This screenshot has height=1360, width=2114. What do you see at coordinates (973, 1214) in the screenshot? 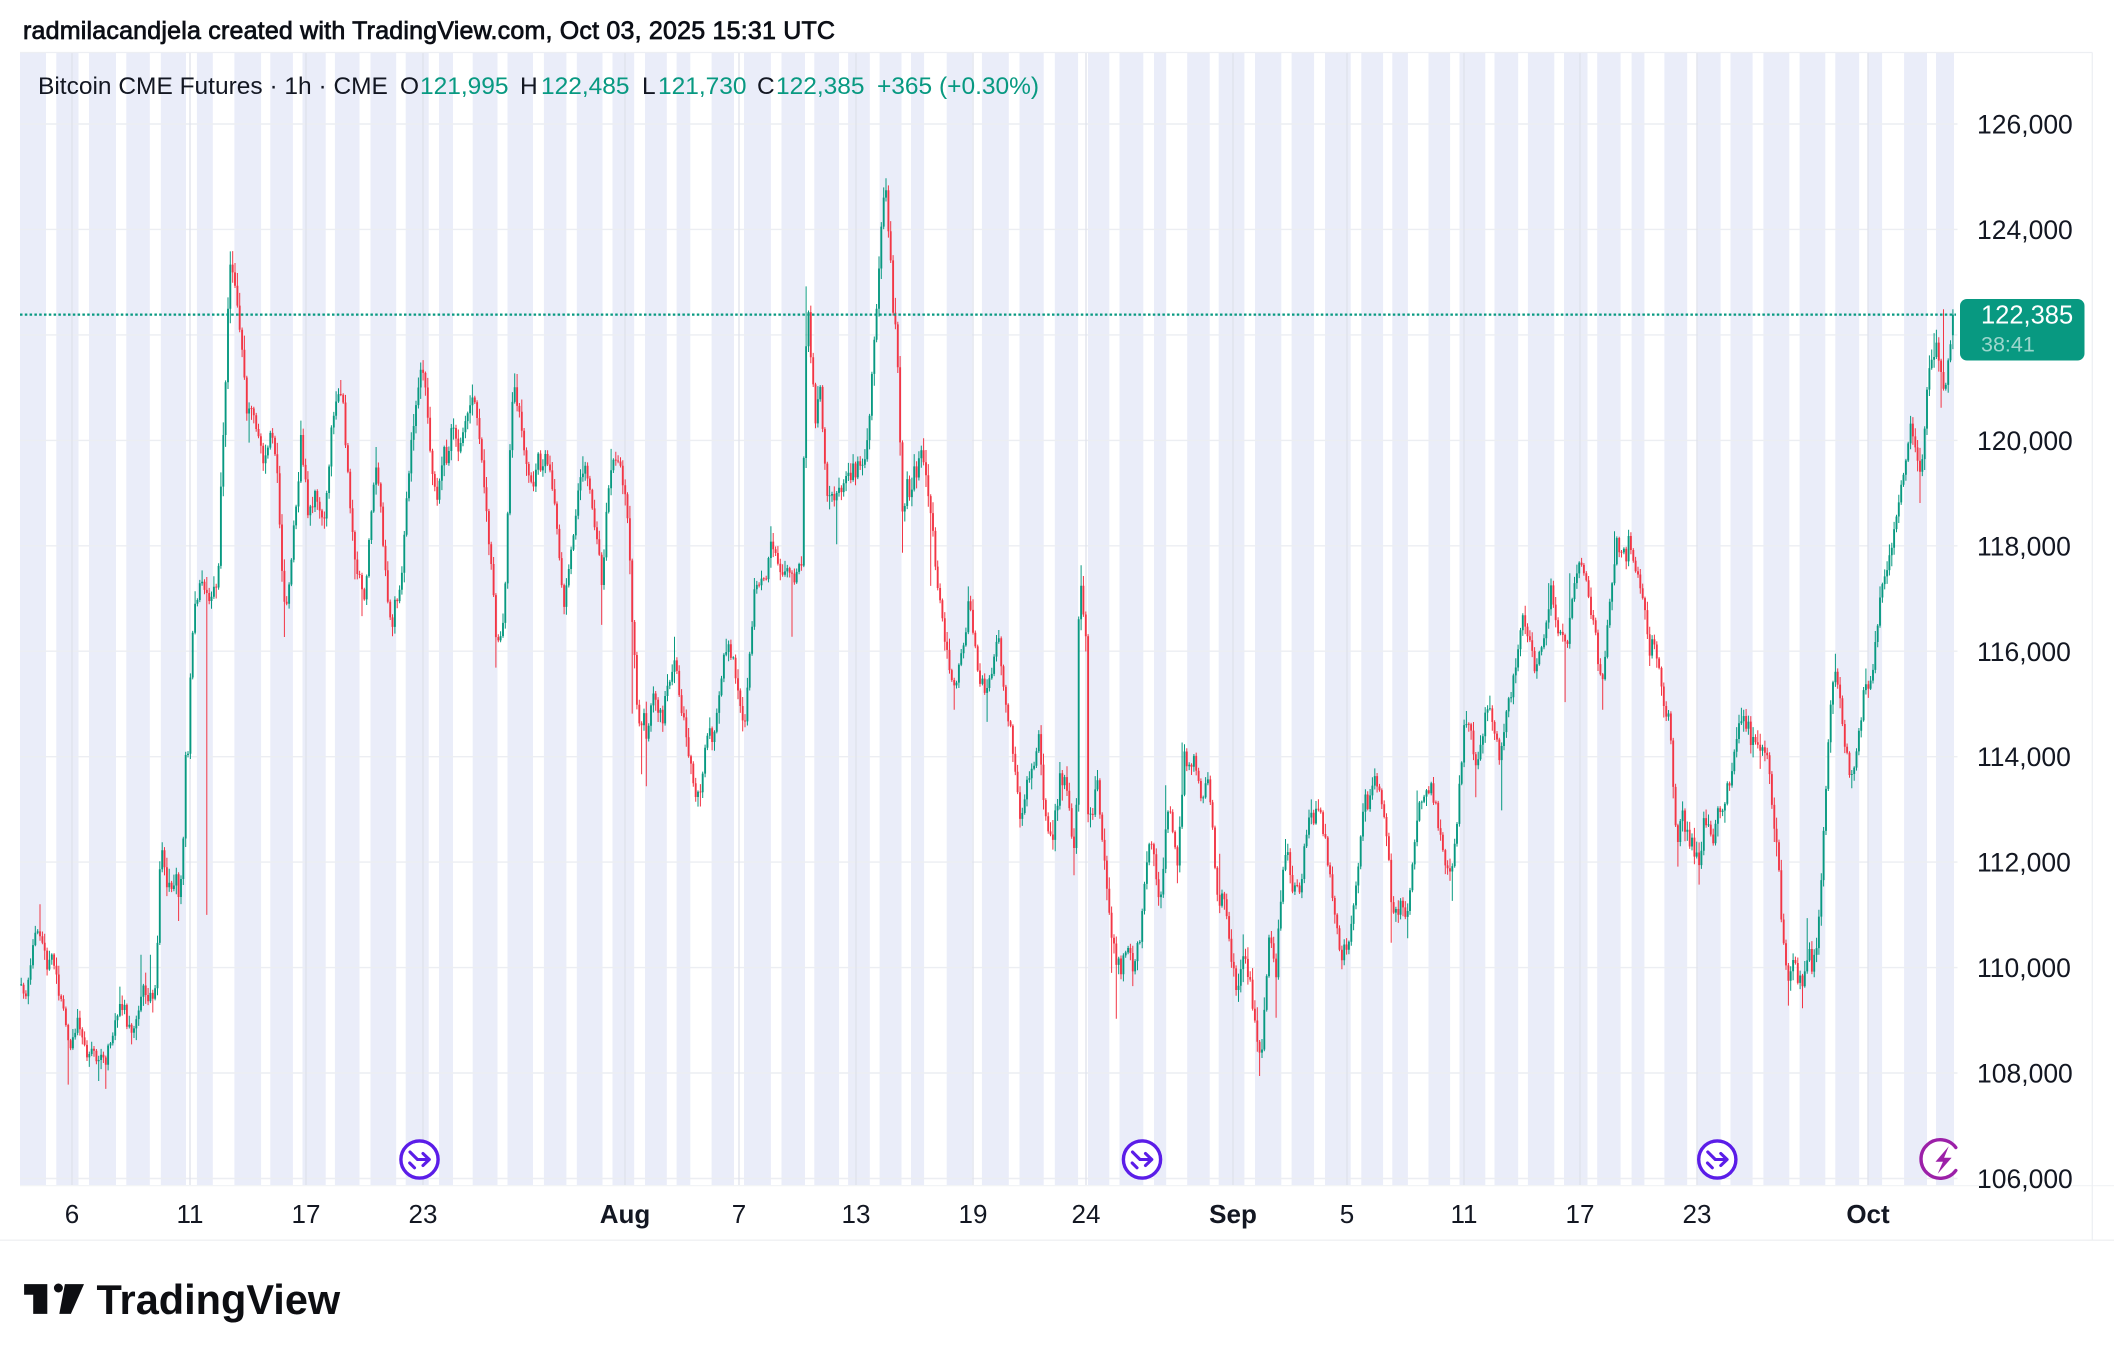
I see `svg-text: 19` at bounding box center [973, 1214].